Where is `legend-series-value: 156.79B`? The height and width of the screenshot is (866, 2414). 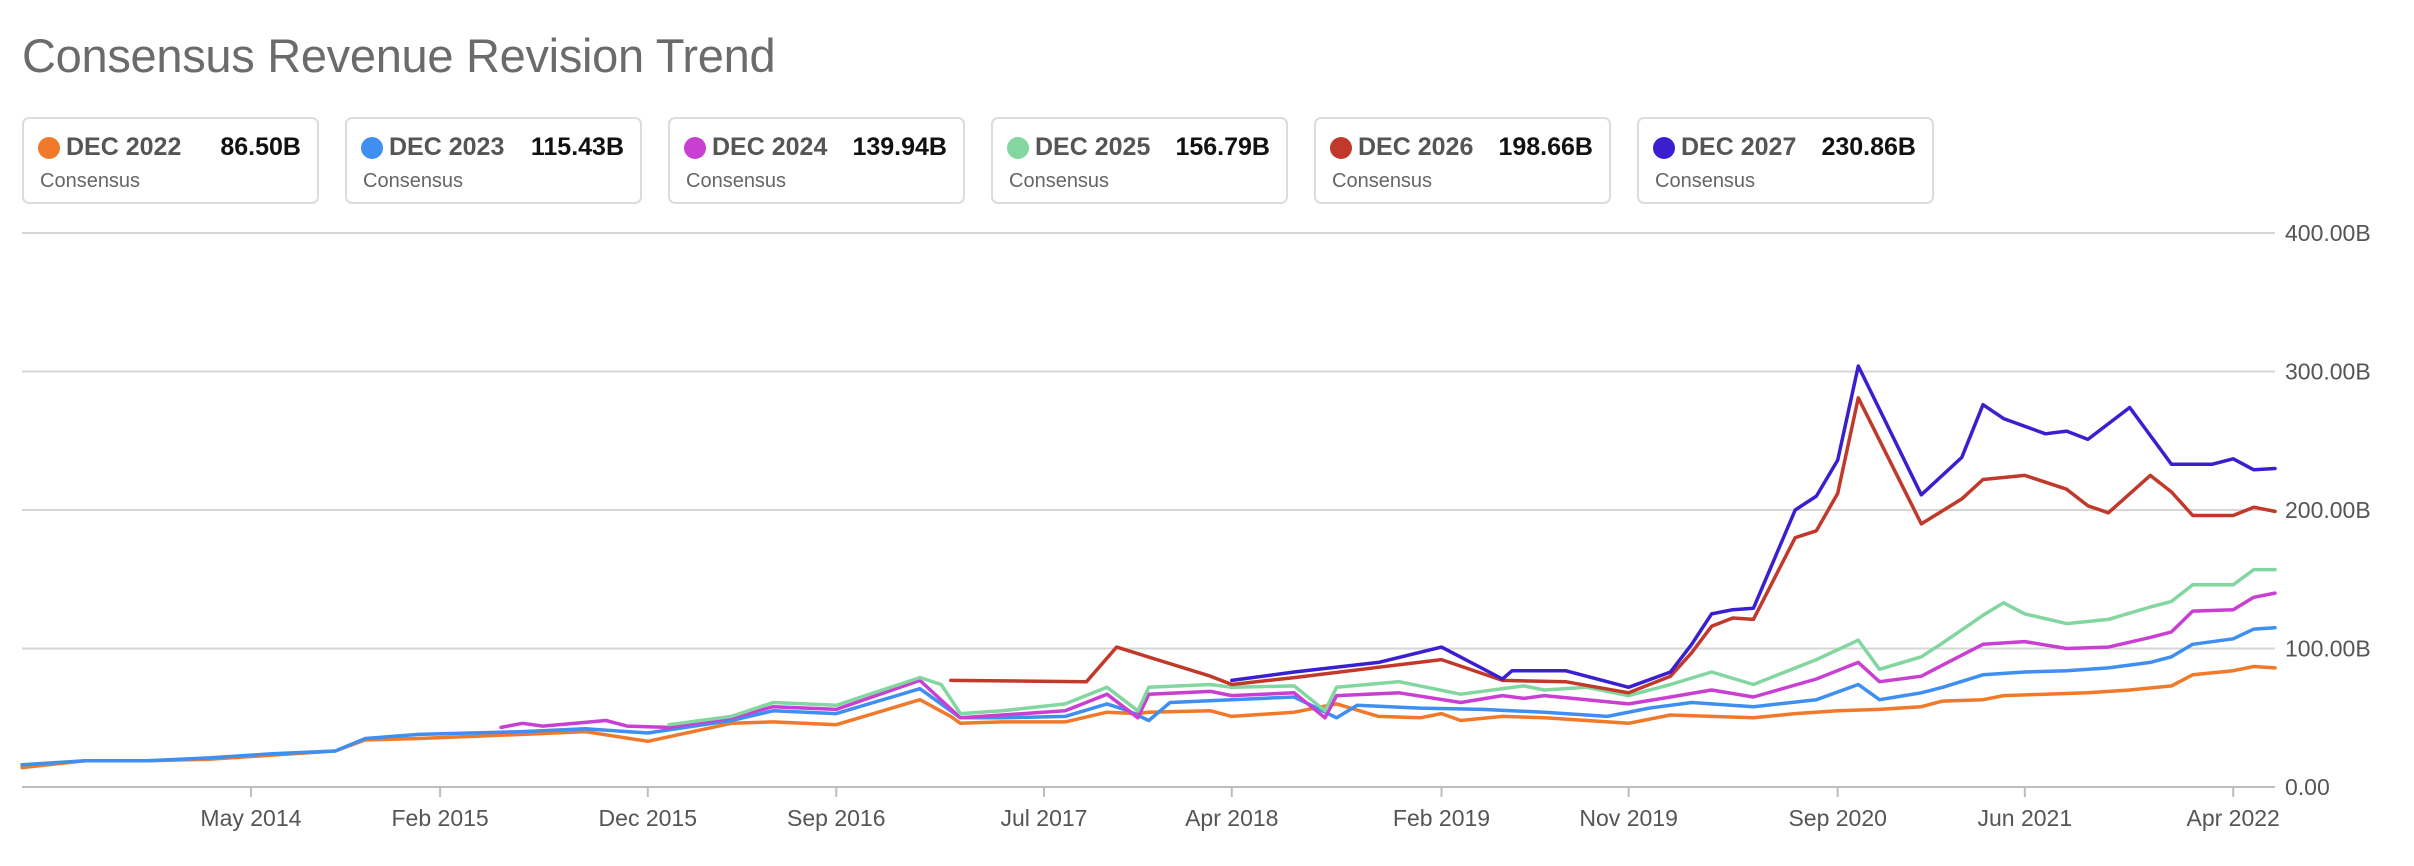 legend-series-value: 156.79B is located at coordinates (1222, 147).